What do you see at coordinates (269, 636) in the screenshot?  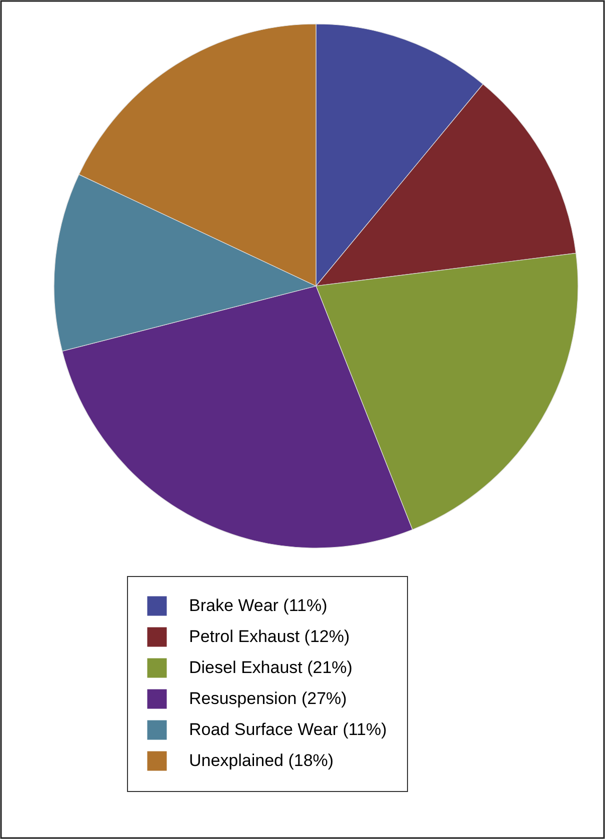 I see `legend-label: Petrol Exhaust (12%)` at bounding box center [269, 636].